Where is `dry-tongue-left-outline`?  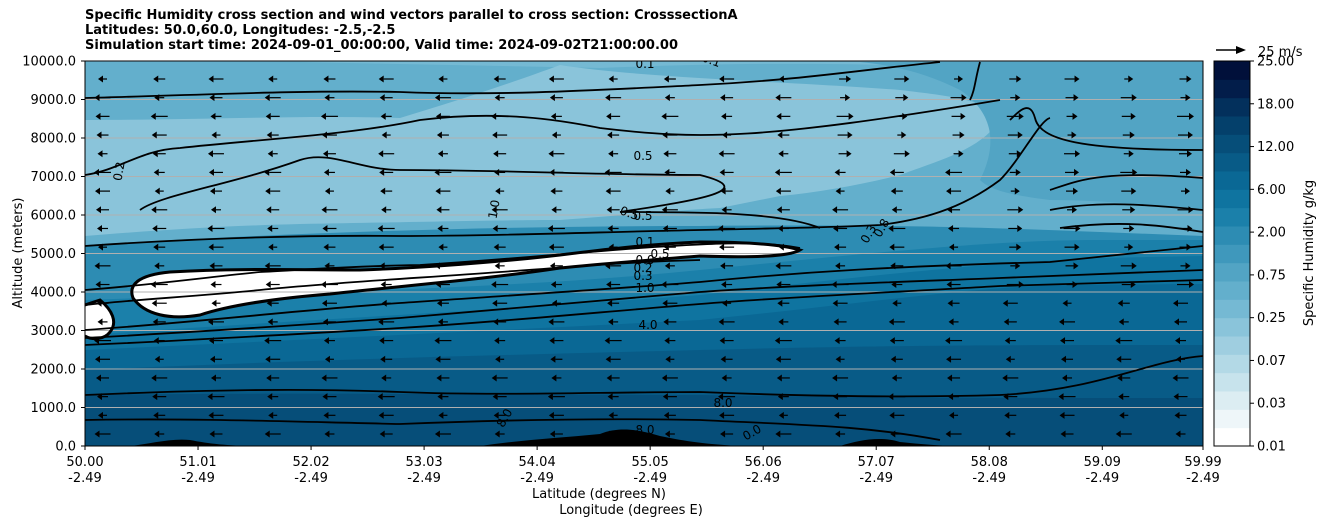 dry-tongue-left-outline is located at coordinates (100, 319).